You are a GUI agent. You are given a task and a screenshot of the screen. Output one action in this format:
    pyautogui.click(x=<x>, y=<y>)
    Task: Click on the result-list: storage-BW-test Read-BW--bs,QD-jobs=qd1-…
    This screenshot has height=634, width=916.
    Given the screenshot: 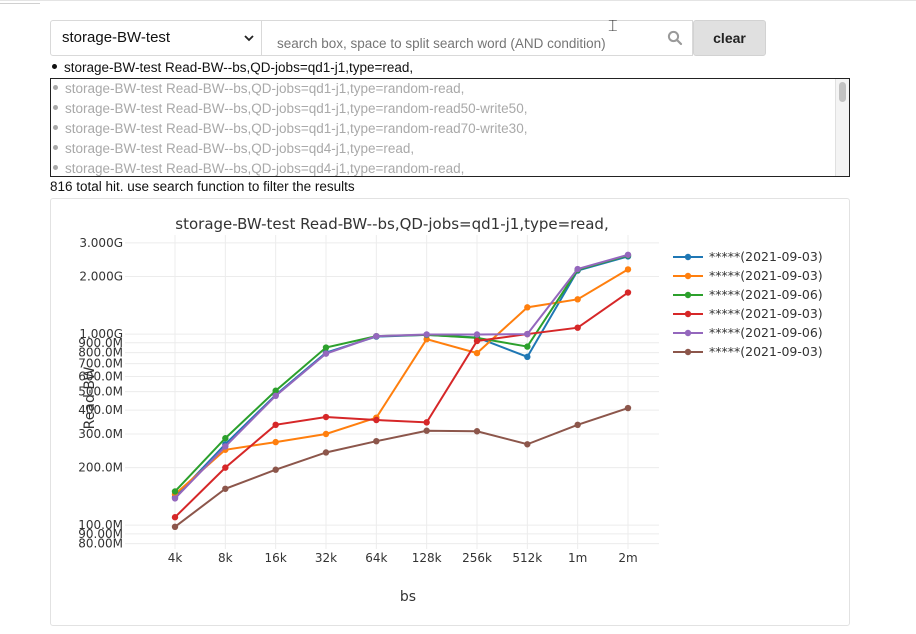 What is the action you would take?
    pyautogui.click(x=450, y=127)
    